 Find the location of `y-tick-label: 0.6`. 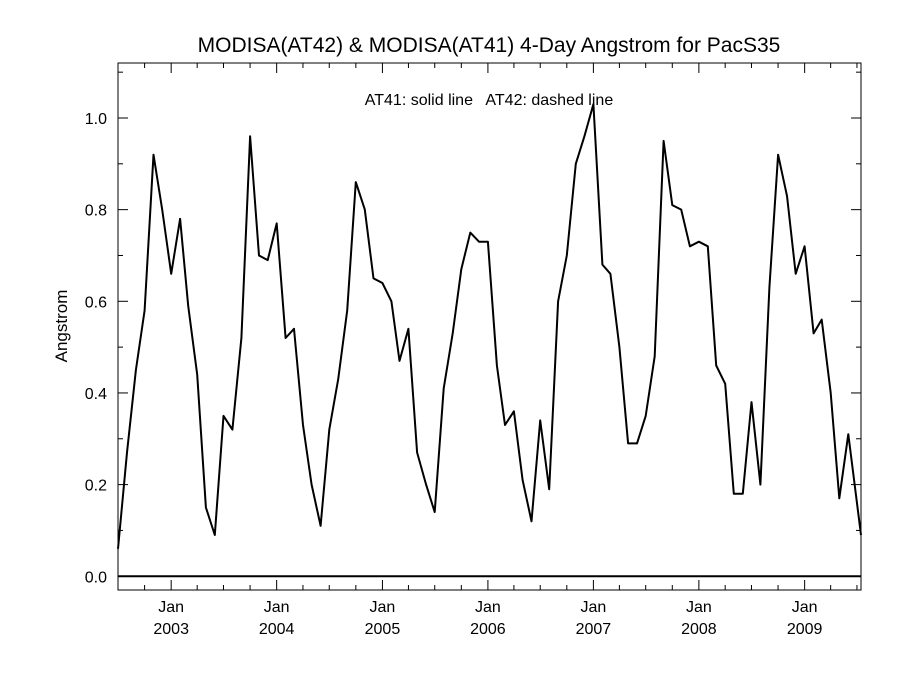

y-tick-label: 0.6 is located at coordinates (96, 302).